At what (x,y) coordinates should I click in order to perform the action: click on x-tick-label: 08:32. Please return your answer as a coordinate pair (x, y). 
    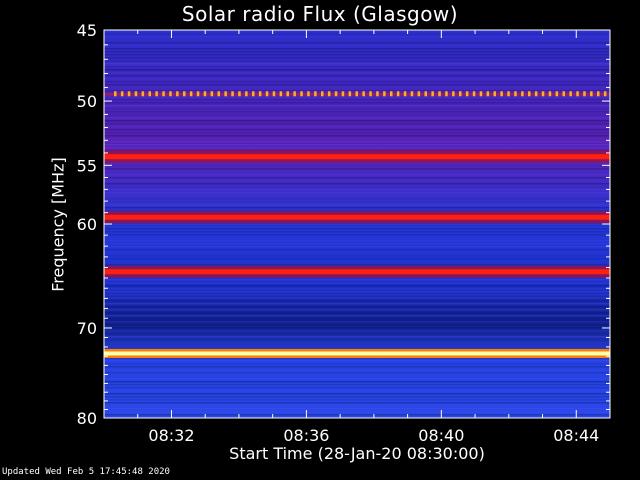
    Looking at the image, I should click on (171, 435).